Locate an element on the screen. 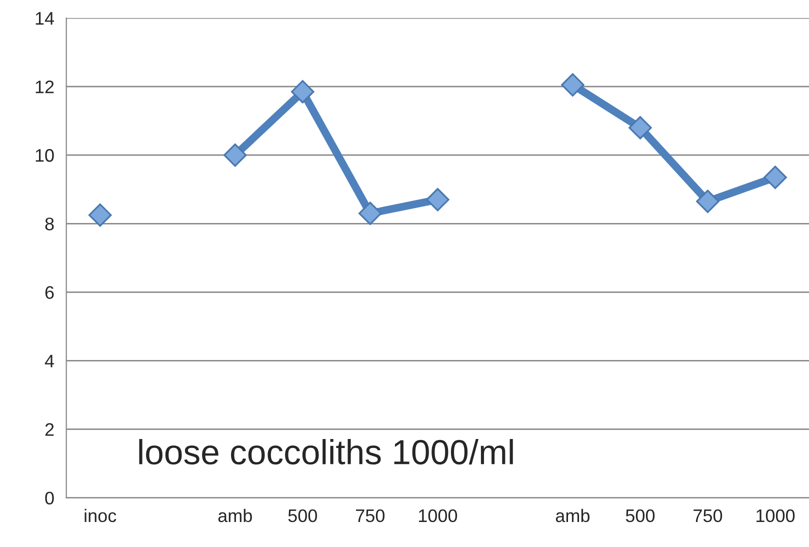 The height and width of the screenshot is (547, 809). annotation: loose coccoliths 1000/ml is located at coordinates (326, 452).